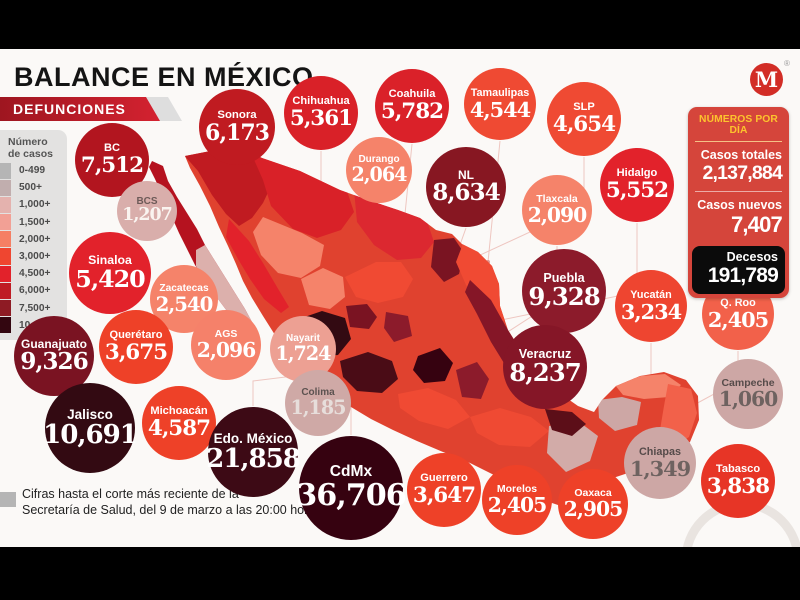 Image resolution: width=800 pixels, height=600 pixels. I want to click on state-bubble: Tabasco 3,838, so click(738, 481).